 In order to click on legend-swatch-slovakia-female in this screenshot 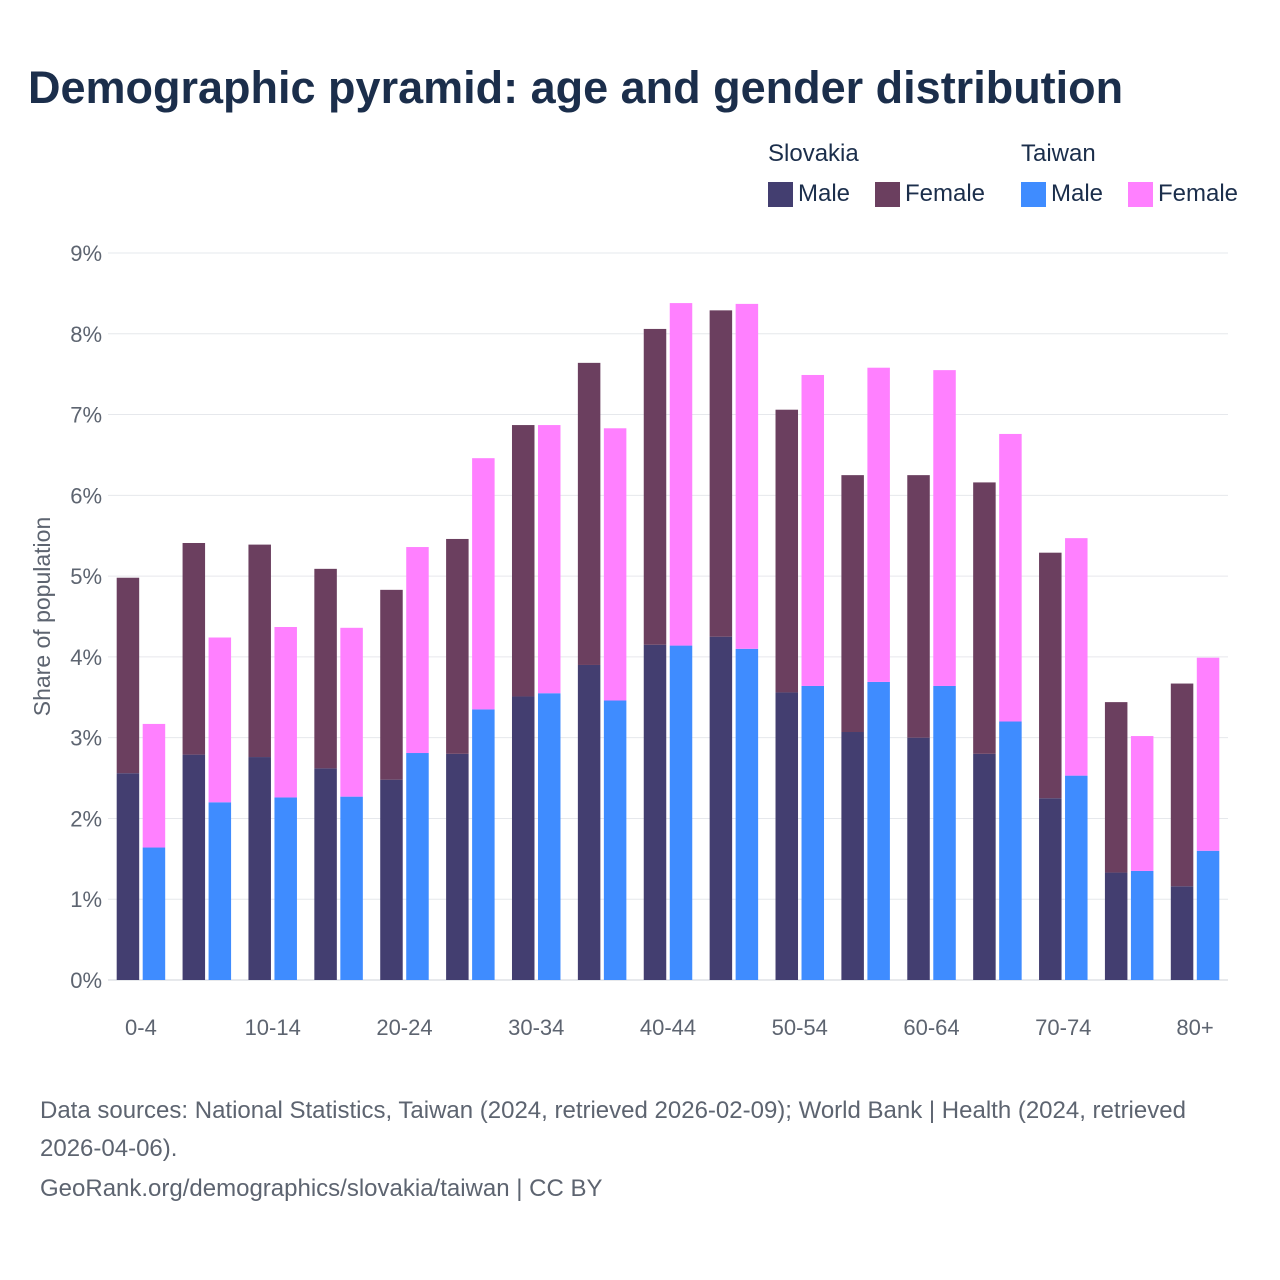, I will do `click(887, 194)`.